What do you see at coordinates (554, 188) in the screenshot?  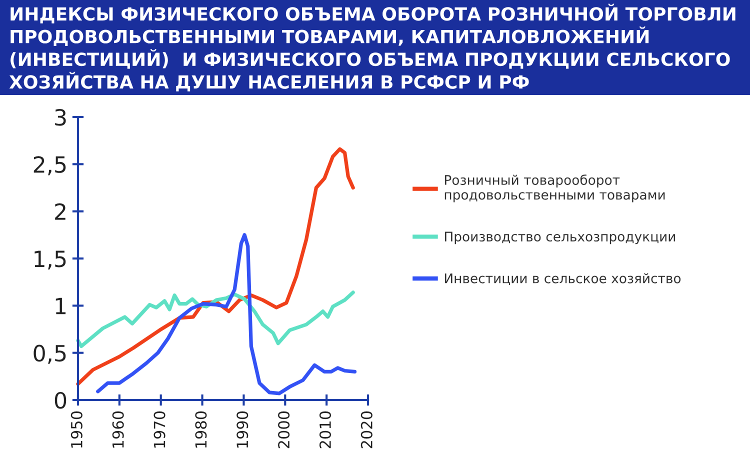 I see `legend-label: Розничный товарооборот продовольственными товарами` at bounding box center [554, 188].